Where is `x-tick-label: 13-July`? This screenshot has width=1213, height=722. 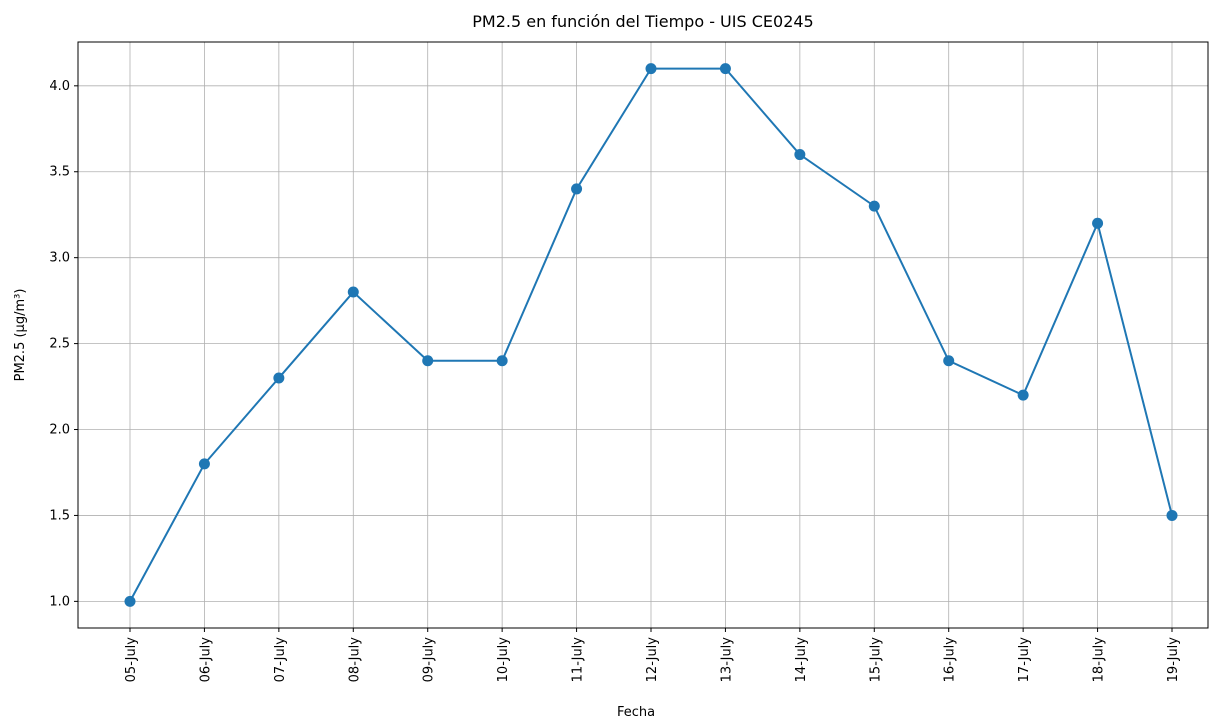 x-tick-label: 13-July is located at coordinates (726, 660).